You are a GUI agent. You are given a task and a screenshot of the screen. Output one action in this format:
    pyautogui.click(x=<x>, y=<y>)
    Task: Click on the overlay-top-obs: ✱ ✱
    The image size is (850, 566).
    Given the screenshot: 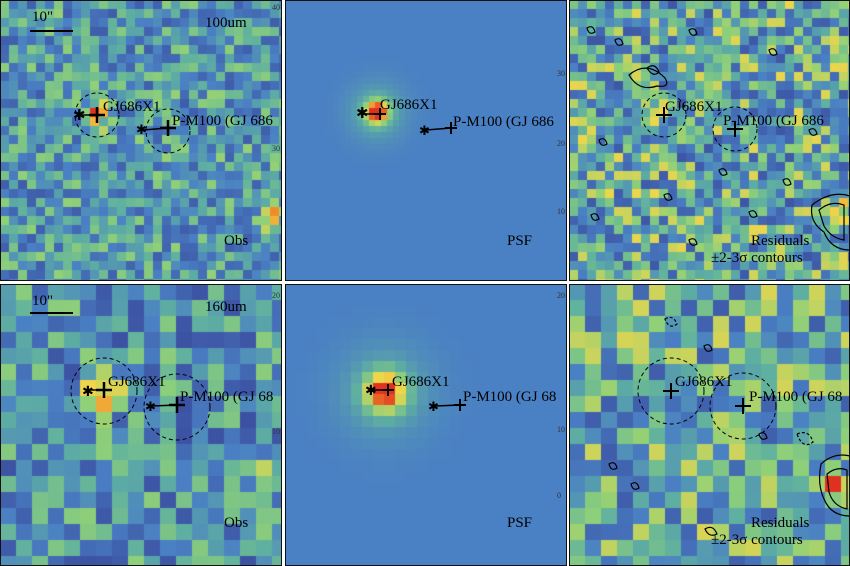 What is the action you would take?
    pyautogui.click(x=110, y=92)
    